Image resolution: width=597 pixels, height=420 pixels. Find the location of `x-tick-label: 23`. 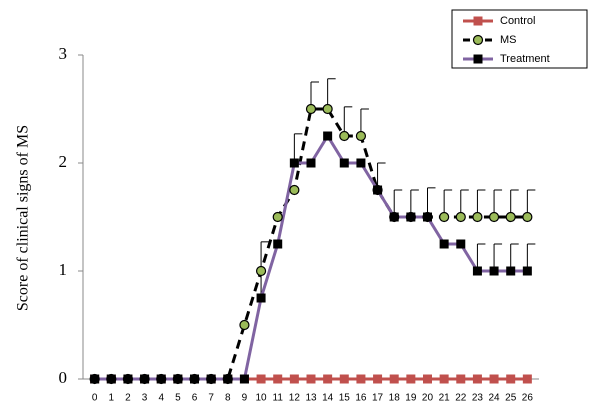

x-tick-label: 23 is located at coordinates (478, 398).